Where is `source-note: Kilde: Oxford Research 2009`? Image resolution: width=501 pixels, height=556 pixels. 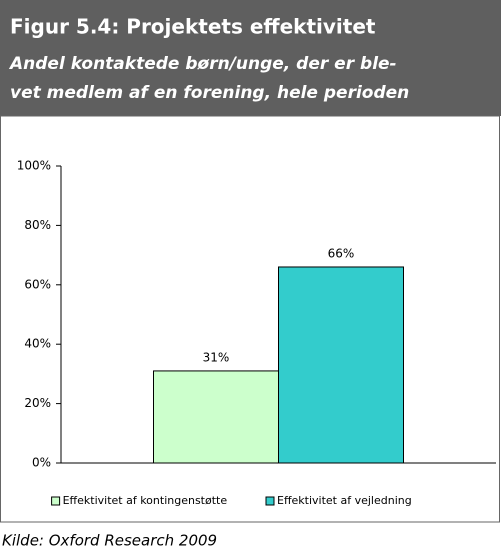 source-note: Kilde: Oxford Research 2009 is located at coordinates (109, 541).